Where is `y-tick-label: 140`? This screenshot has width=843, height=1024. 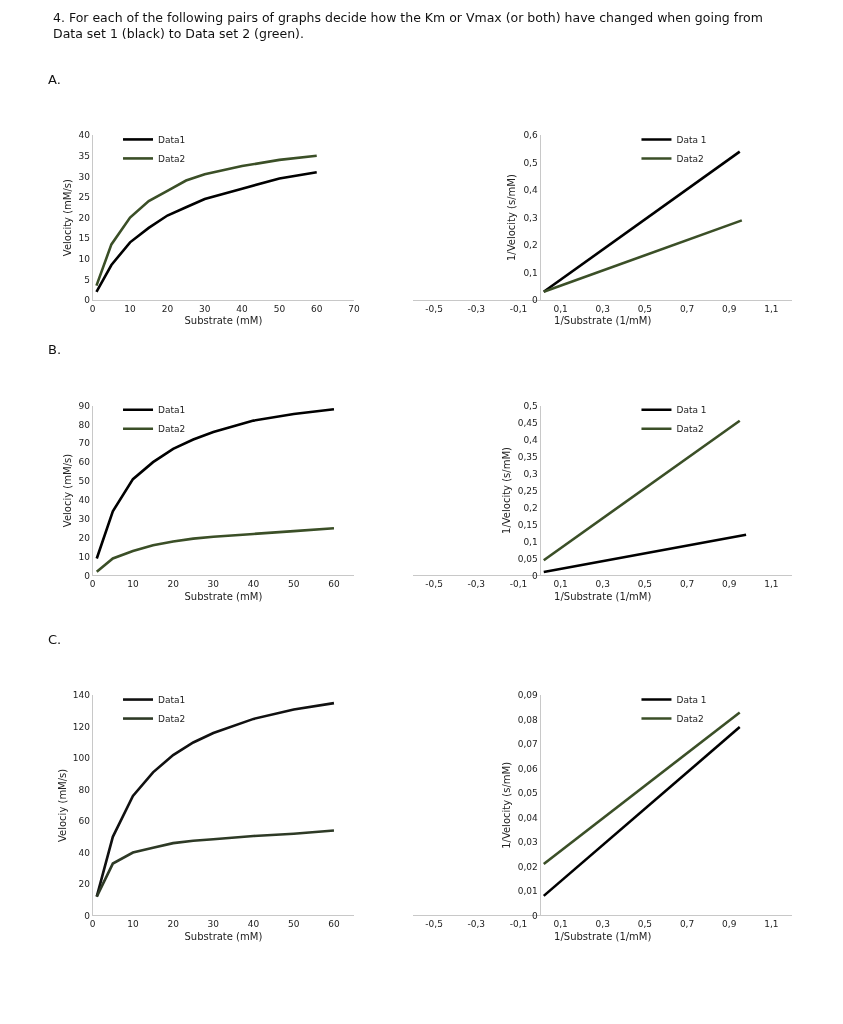 y-tick-label: 140 is located at coordinates (81, 695).